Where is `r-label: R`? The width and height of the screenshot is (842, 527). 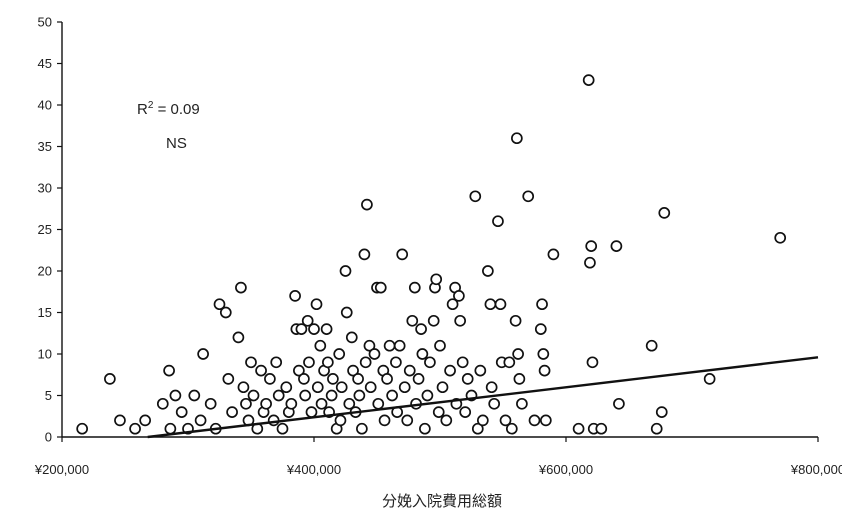 r-label: R is located at coordinates (142, 109).